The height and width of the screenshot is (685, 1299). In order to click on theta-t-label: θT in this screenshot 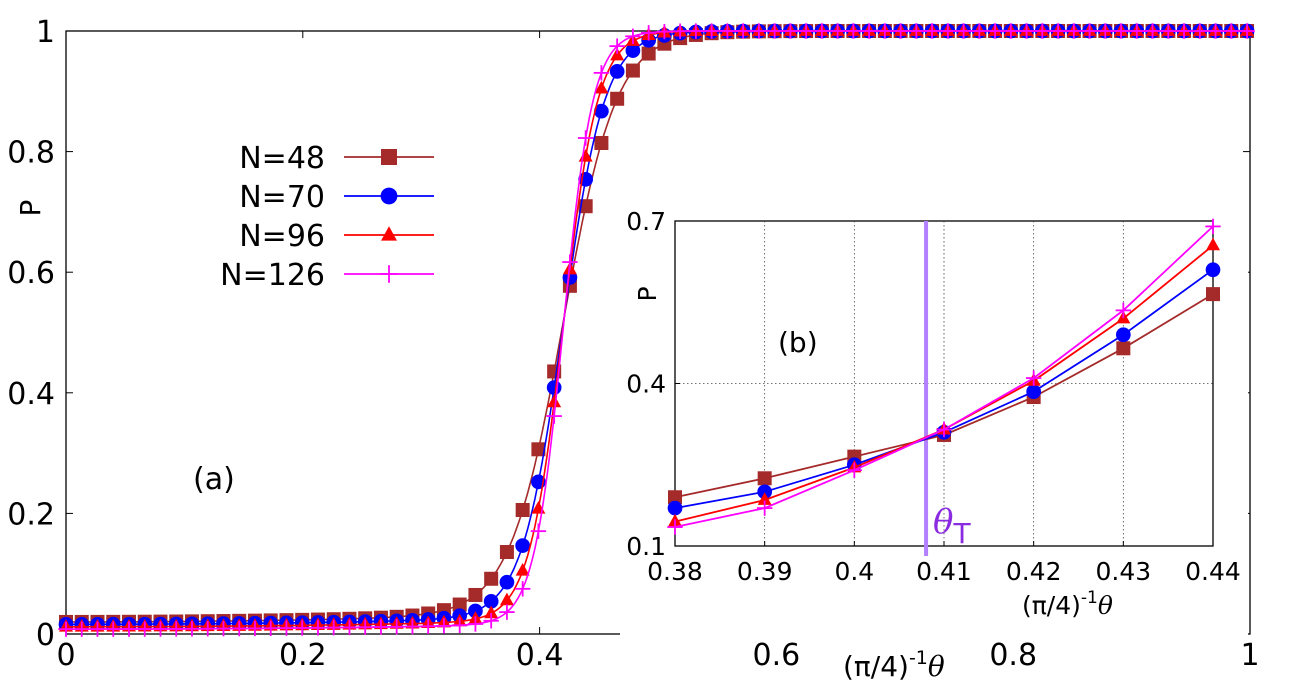, I will do `click(952, 526)`.